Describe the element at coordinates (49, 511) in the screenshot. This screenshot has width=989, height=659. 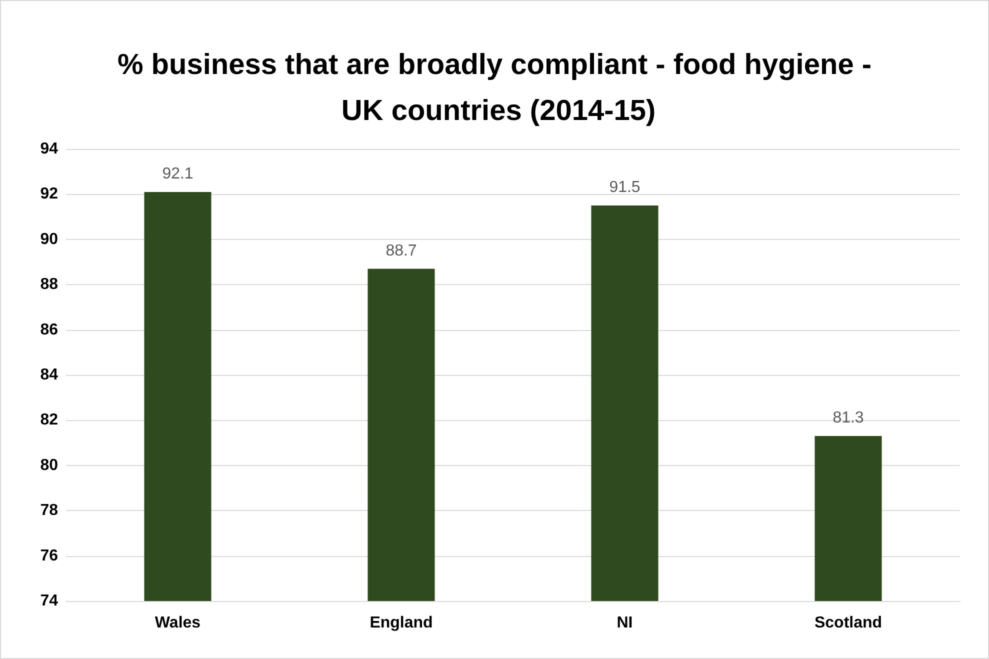
I see `y-tick-label: 78` at that location.